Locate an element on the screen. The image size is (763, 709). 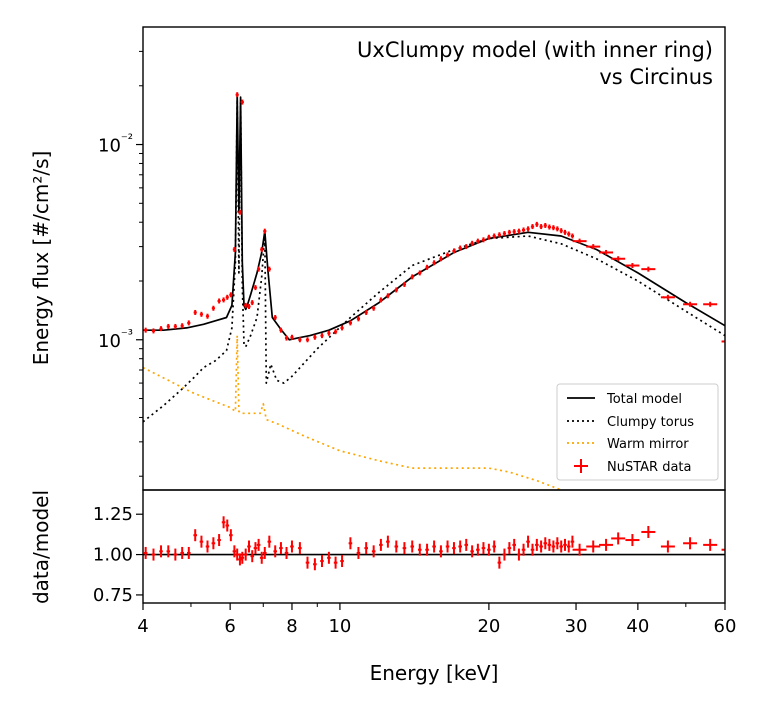
x-tick-label: 40 is located at coordinates (637, 626).